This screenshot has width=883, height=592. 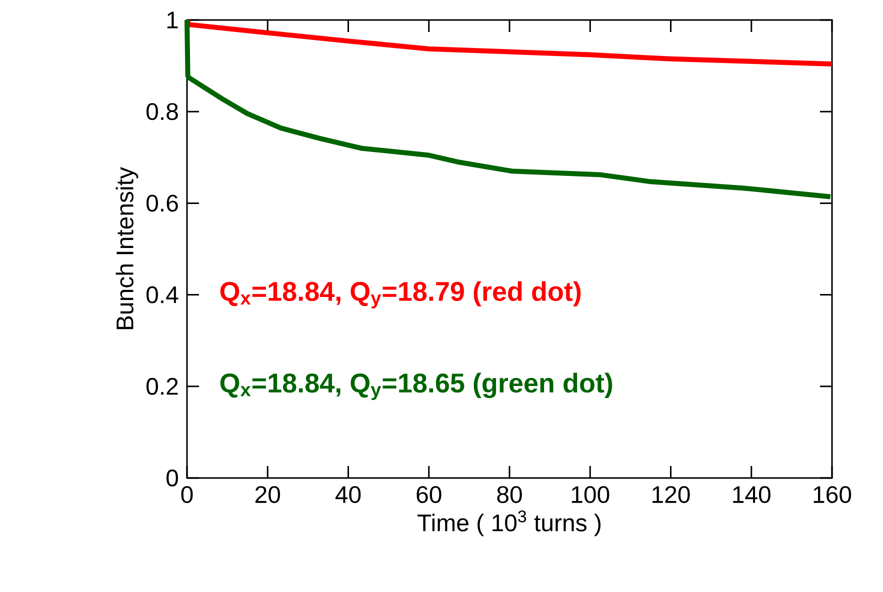 I want to click on y-tick-label: 1, so click(x=172, y=20).